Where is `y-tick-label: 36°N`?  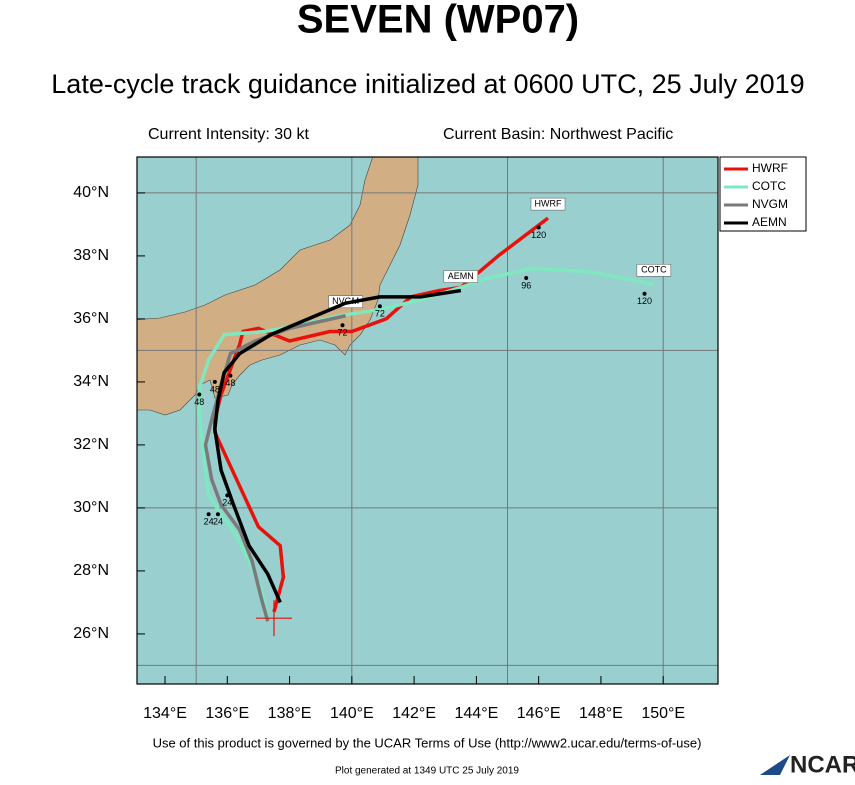 y-tick-label: 36°N is located at coordinates (91, 318).